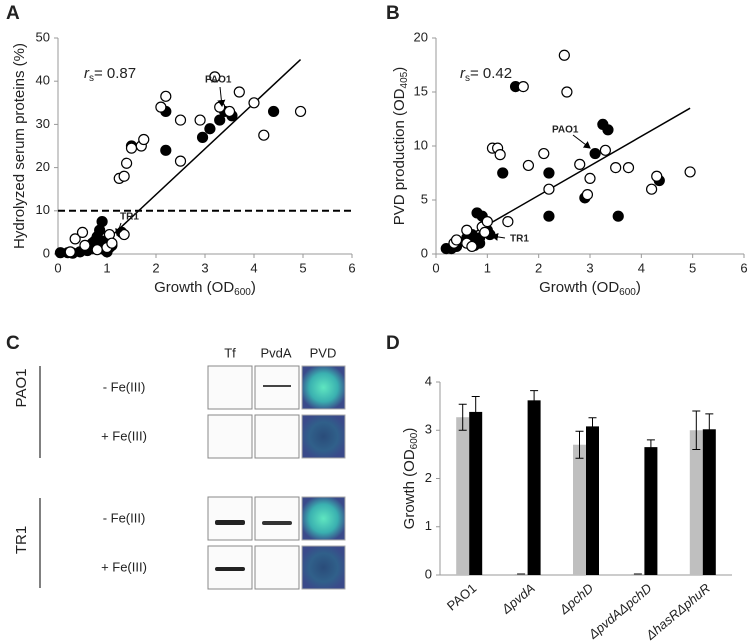 The width and height of the screenshot is (750, 641). I want to click on y-tick-label: 10, so click(43, 209).